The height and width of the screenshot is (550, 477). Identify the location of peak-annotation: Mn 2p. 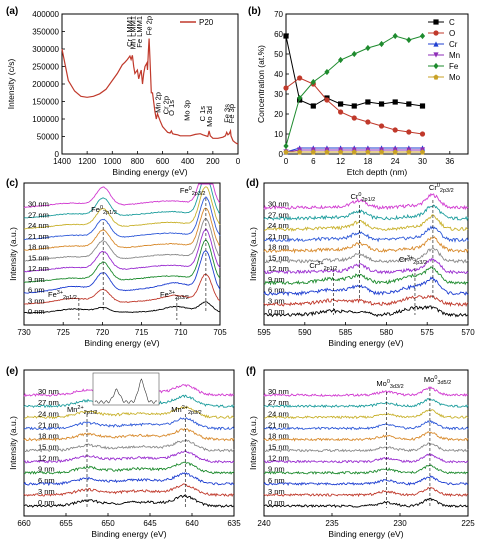
(157, 102).